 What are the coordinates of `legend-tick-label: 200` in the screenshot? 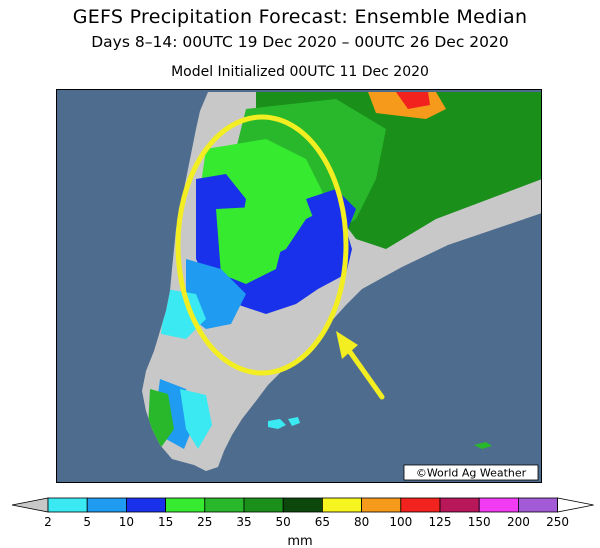 It's located at (518, 522).